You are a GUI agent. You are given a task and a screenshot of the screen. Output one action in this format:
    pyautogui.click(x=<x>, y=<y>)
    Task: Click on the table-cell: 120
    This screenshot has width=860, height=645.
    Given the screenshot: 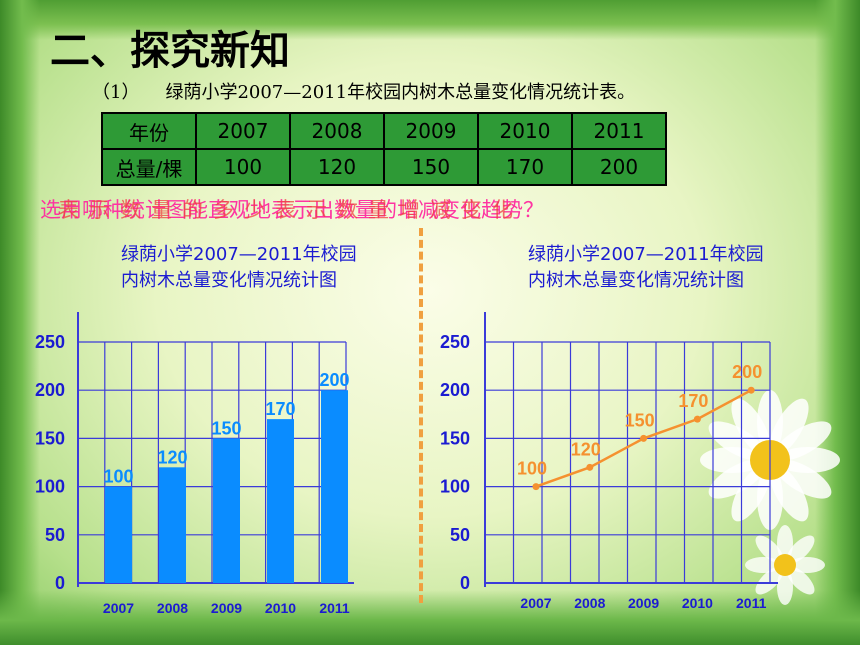 What is the action you would take?
    pyautogui.click(x=337, y=167)
    